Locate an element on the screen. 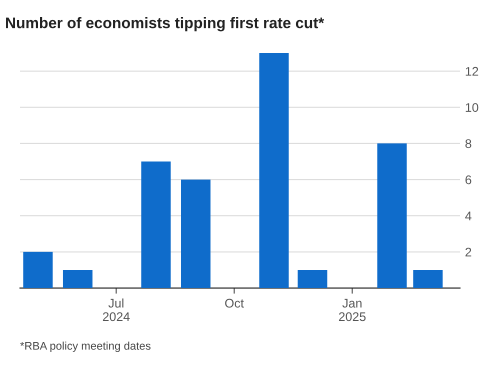 The image size is (500, 379). text: *RBA policy meeting dates is located at coordinates (85, 347).